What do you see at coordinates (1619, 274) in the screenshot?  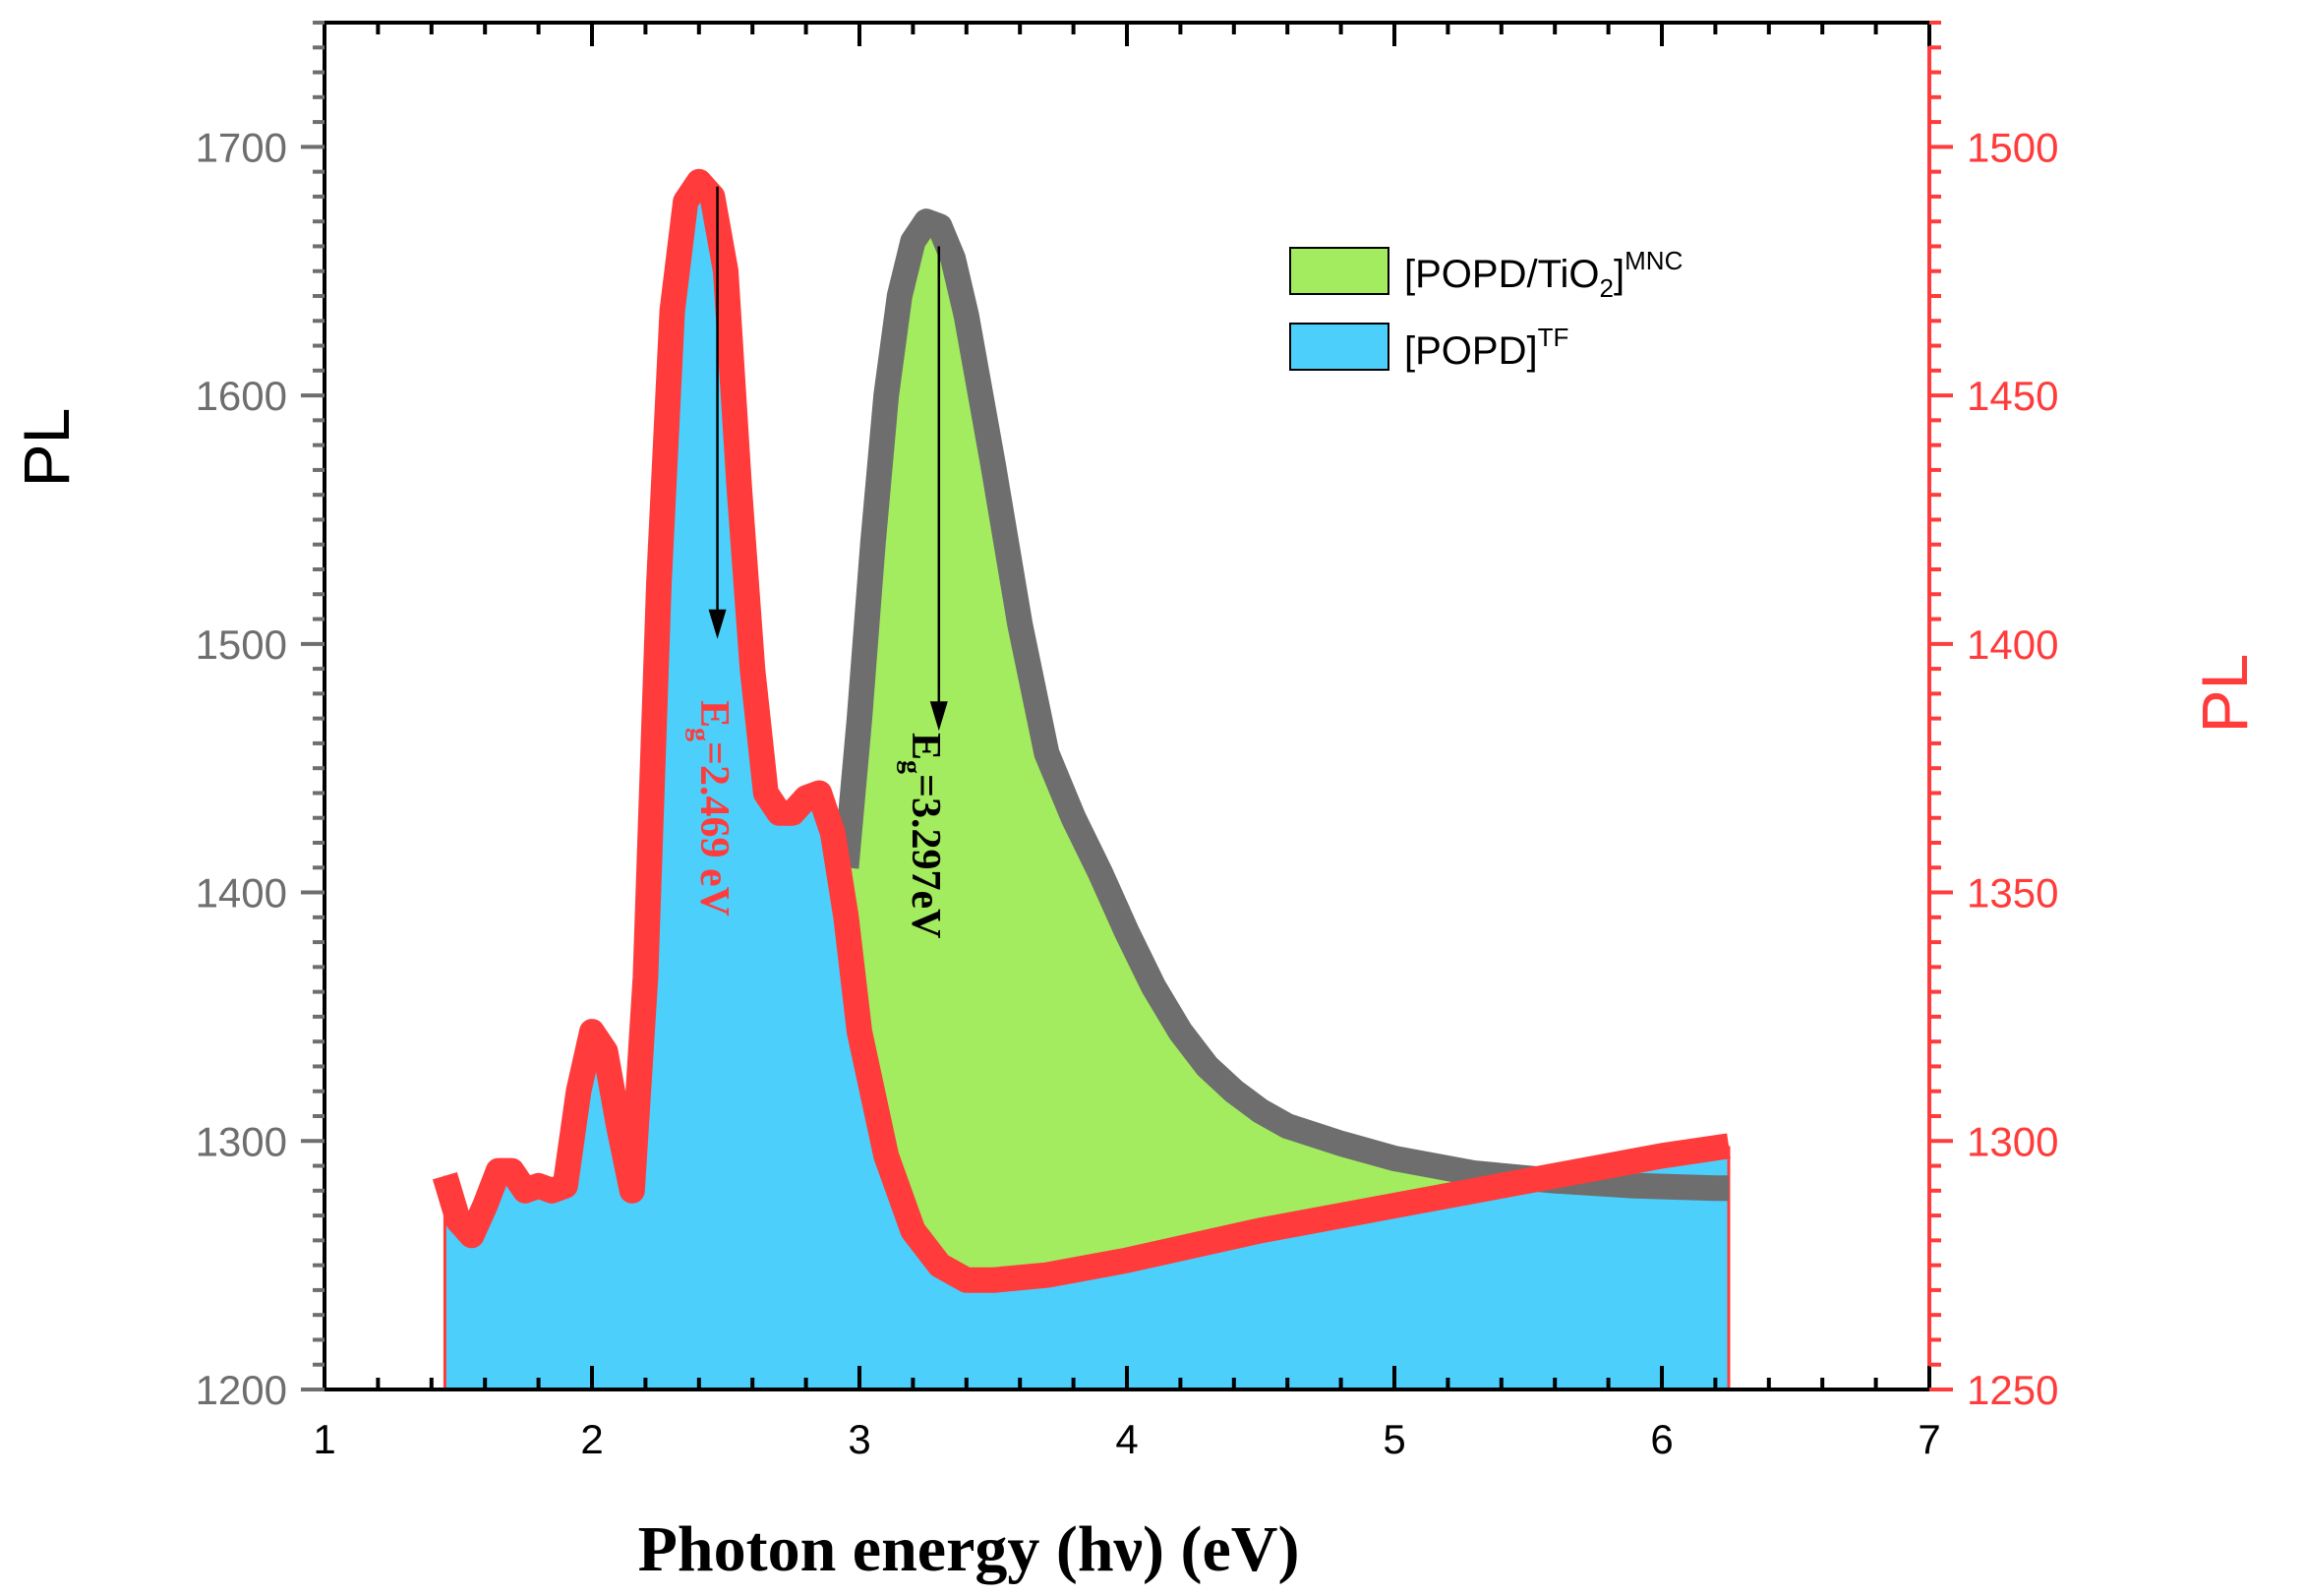 I see `legend-green-close: ]` at bounding box center [1619, 274].